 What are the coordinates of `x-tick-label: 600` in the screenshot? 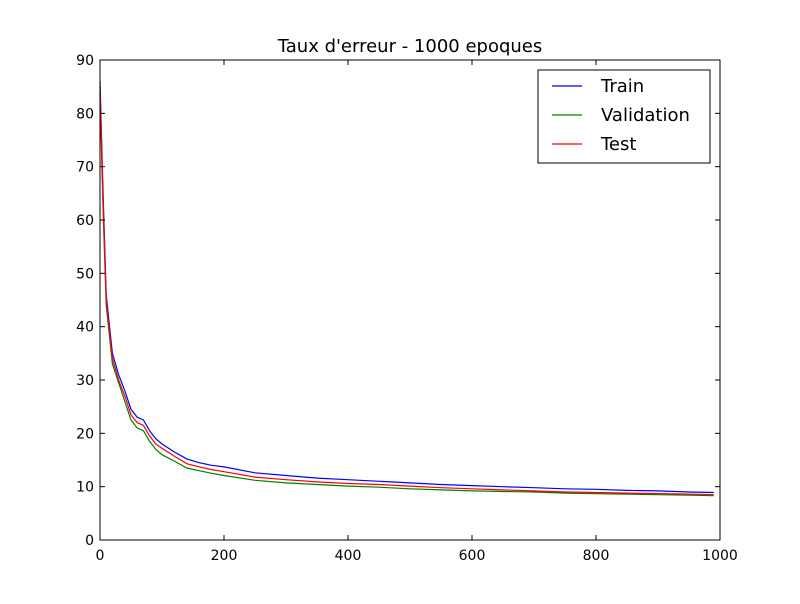 It's located at (472, 556).